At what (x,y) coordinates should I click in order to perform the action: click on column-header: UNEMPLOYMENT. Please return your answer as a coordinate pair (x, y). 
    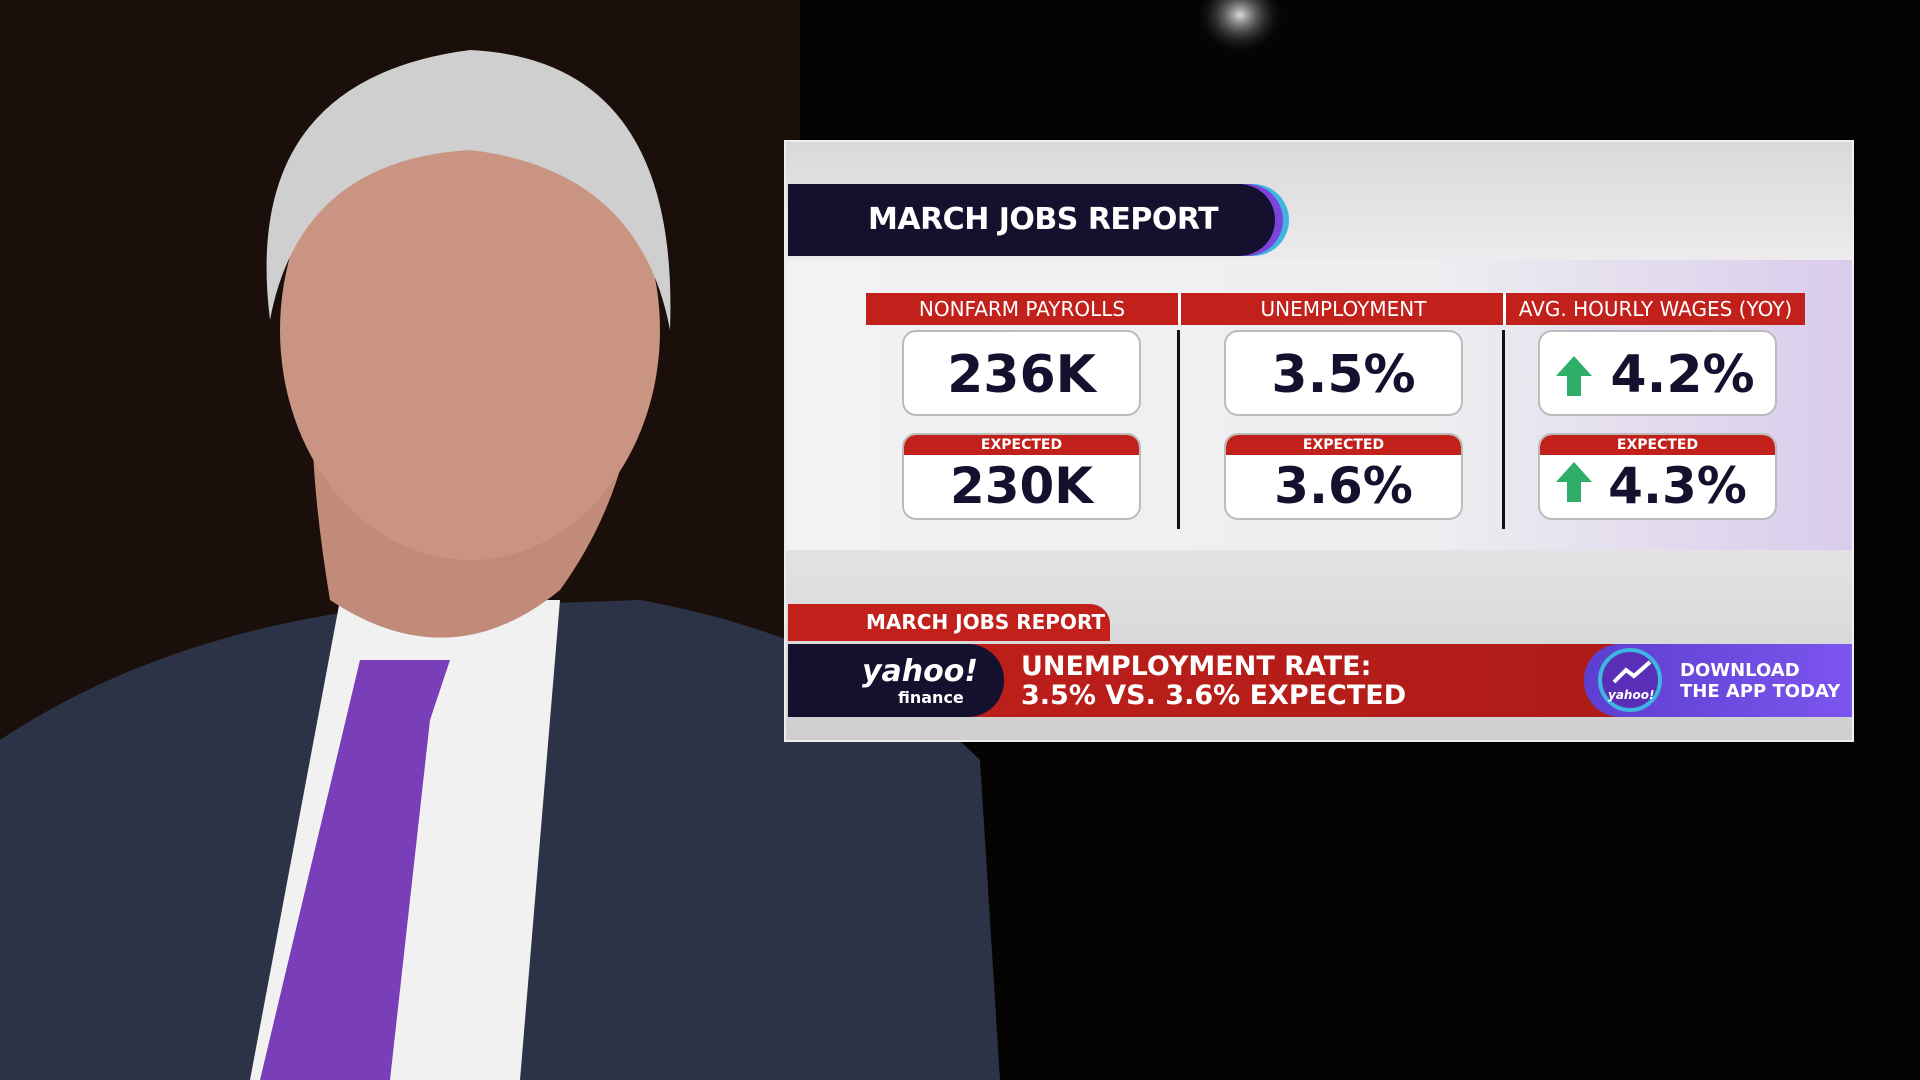
    Looking at the image, I should click on (1342, 309).